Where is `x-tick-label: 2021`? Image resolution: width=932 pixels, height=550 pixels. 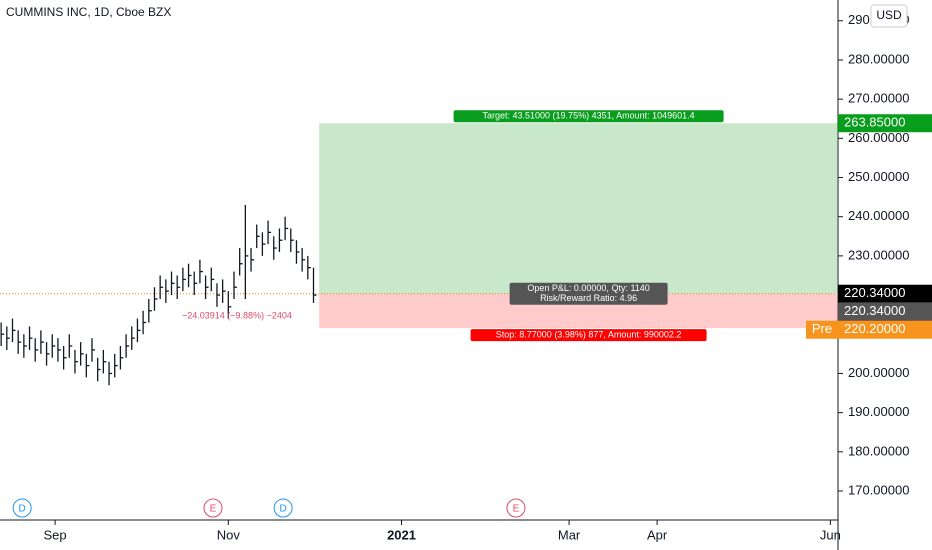
x-tick-label: 2021 is located at coordinates (401, 534).